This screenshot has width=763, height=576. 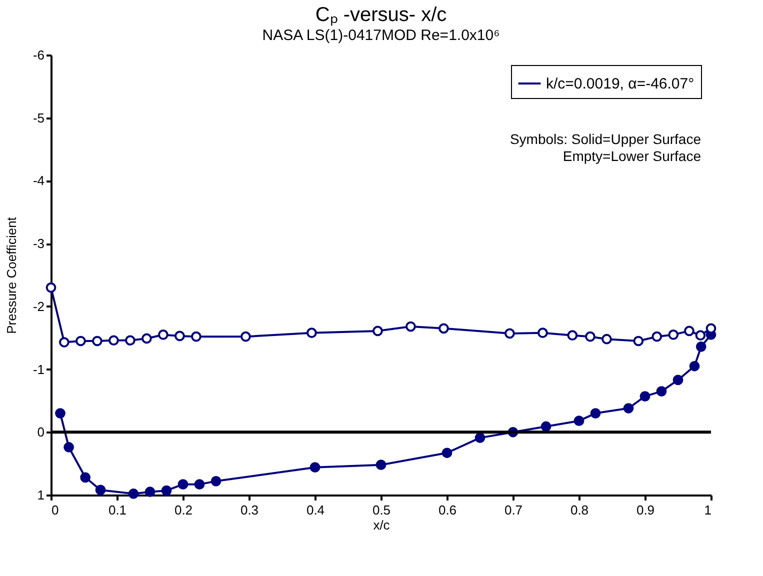 I want to click on y-tick-label: -3, so click(x=38, y=244).